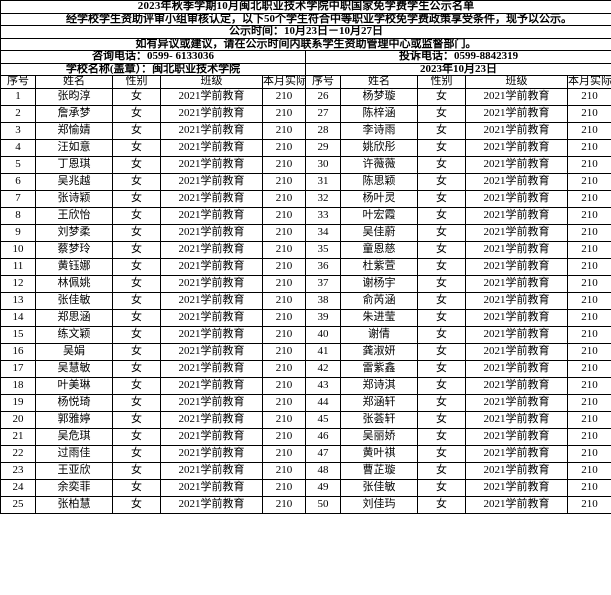 Image resolution: width=611 pixels, height=595 pixels. What do you see at coordinates (323, 130) in the screenshot?
I see `cell-index: 28` at bounding box center [323, 130].